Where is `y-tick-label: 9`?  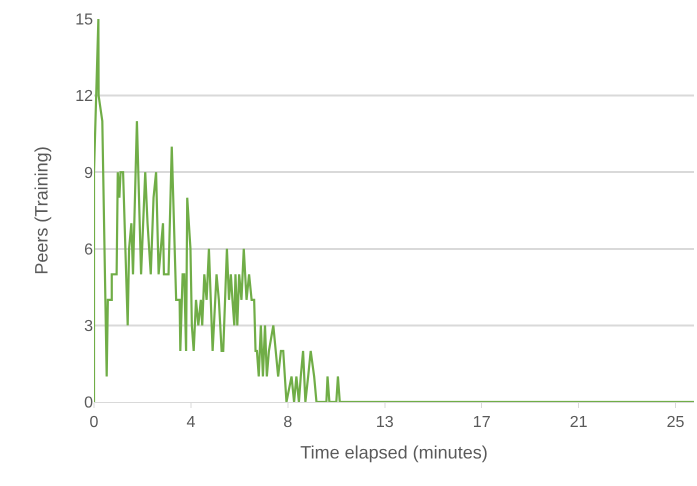
y-tick-label: 9 is located at coordinates (89, 173).